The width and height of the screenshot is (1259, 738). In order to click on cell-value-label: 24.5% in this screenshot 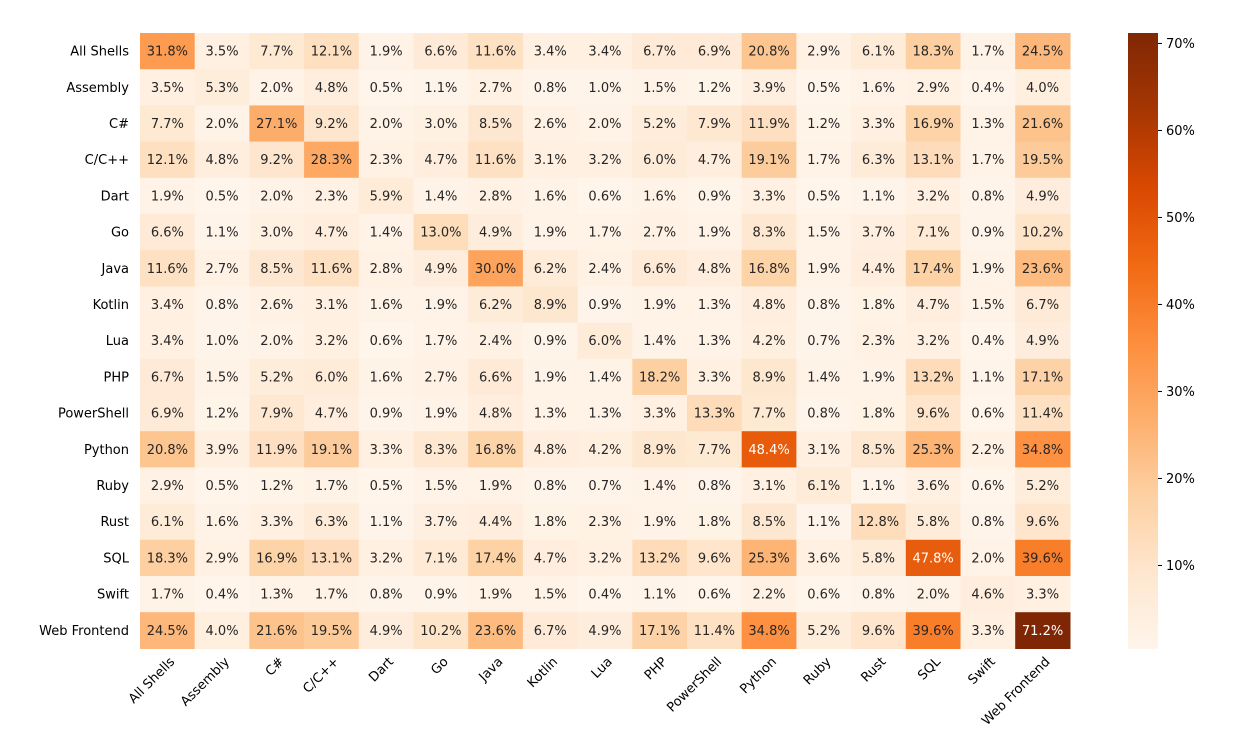, I will do `click(1042, 52)`.